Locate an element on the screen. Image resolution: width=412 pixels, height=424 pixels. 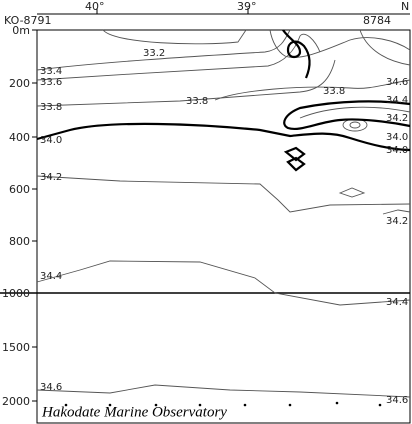
depth-label: 800 is located at coordinates (19, 241).